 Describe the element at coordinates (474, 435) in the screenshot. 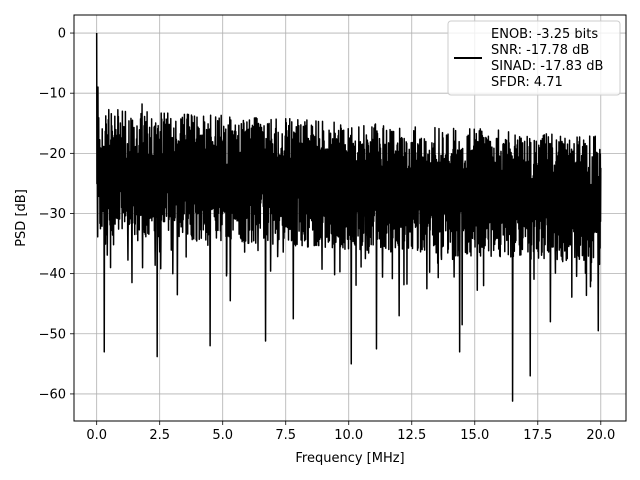

I see `x-tick-label: 15.0` at that location.